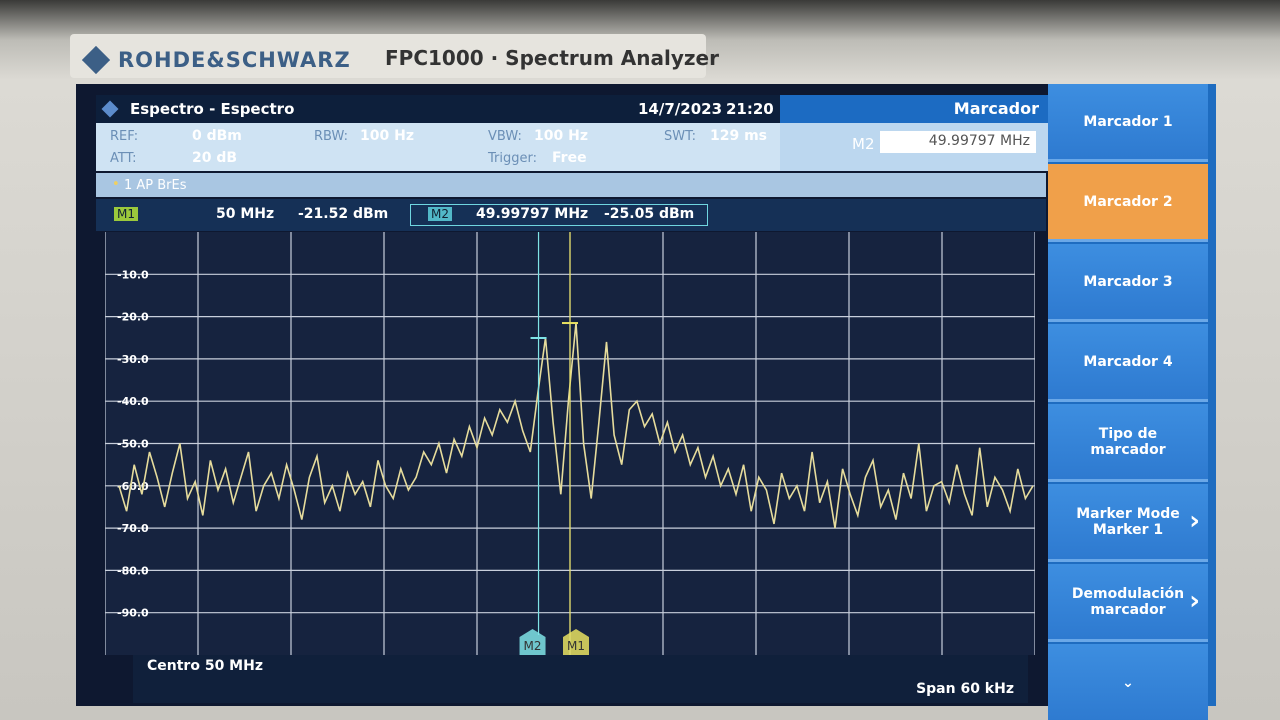 Image resolution: width=1280 pixels, height=720 pixels. Describe the element at coordinates (1128, 443) in the screenshot. I see `softkey: Tipo de marcador` at that location.